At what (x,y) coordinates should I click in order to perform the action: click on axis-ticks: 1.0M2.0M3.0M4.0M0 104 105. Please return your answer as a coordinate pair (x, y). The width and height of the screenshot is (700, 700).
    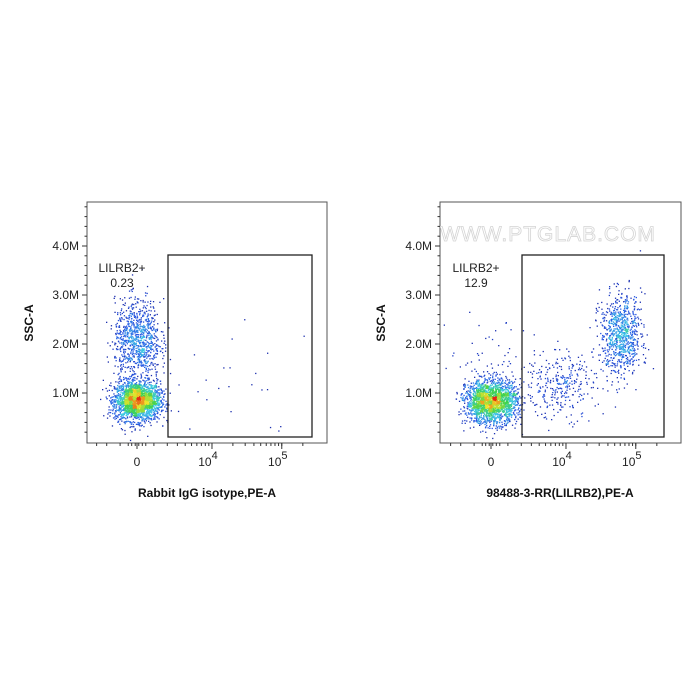
    Looking at the image, I should click on (178, 337).